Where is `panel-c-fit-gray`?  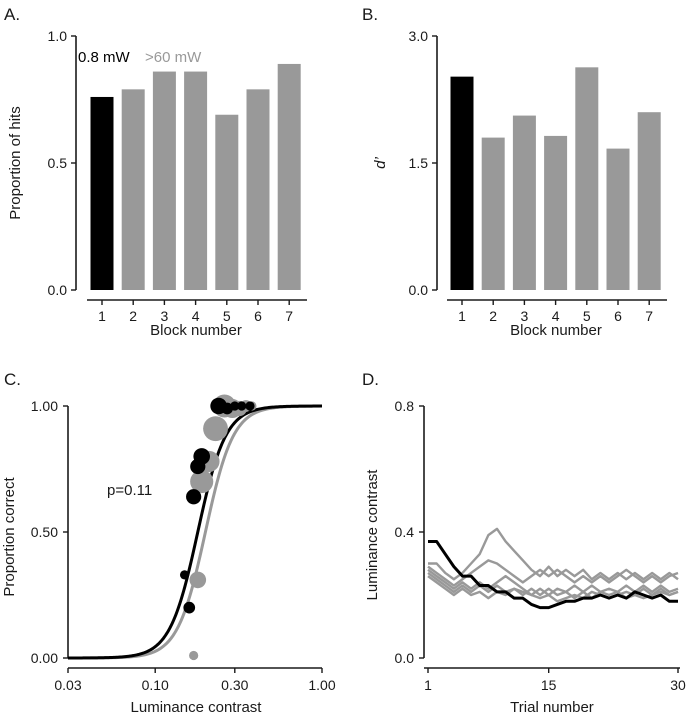
panel-c-fit-gray is located at coordinates (195, 532).